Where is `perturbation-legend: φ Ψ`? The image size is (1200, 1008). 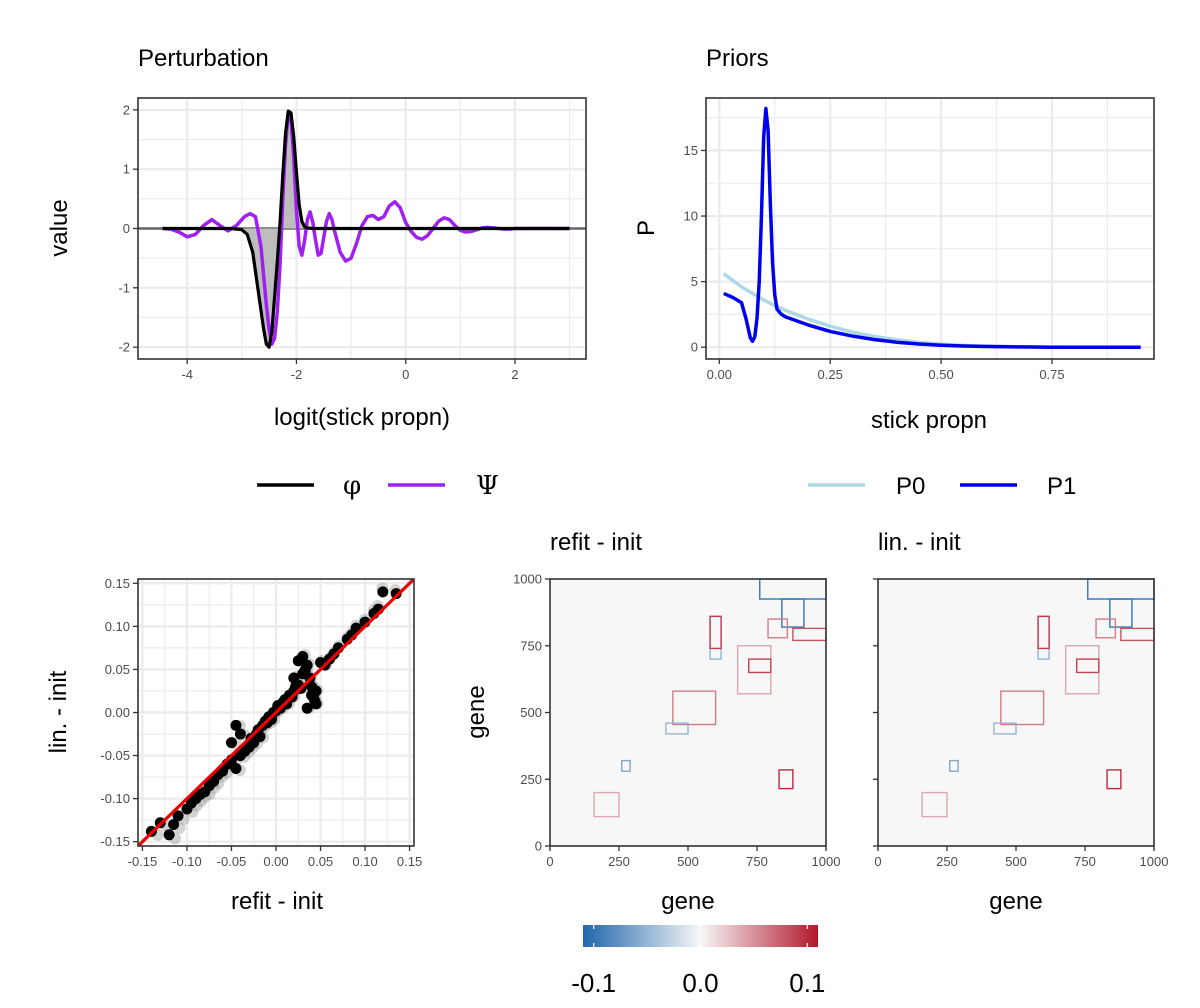
perturbation-legend: φ Ψ is located at coordinates (378, 486).